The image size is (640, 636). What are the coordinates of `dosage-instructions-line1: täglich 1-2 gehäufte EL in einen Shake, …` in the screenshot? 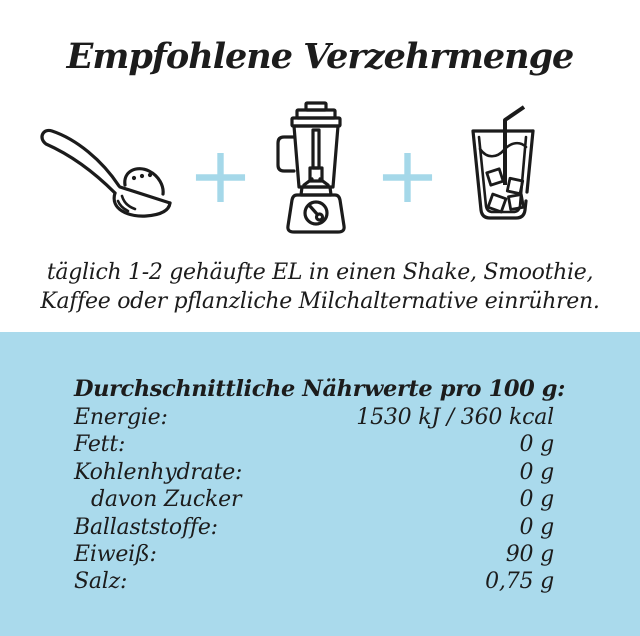 It's located at (320, 272).